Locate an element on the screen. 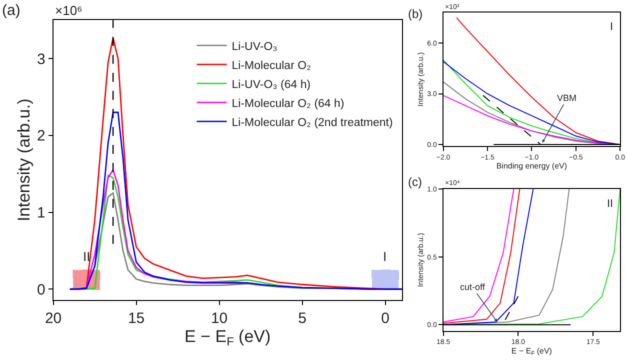 The image size is (627, 360). annotation: cut-off is located at coordinates (473, 287).